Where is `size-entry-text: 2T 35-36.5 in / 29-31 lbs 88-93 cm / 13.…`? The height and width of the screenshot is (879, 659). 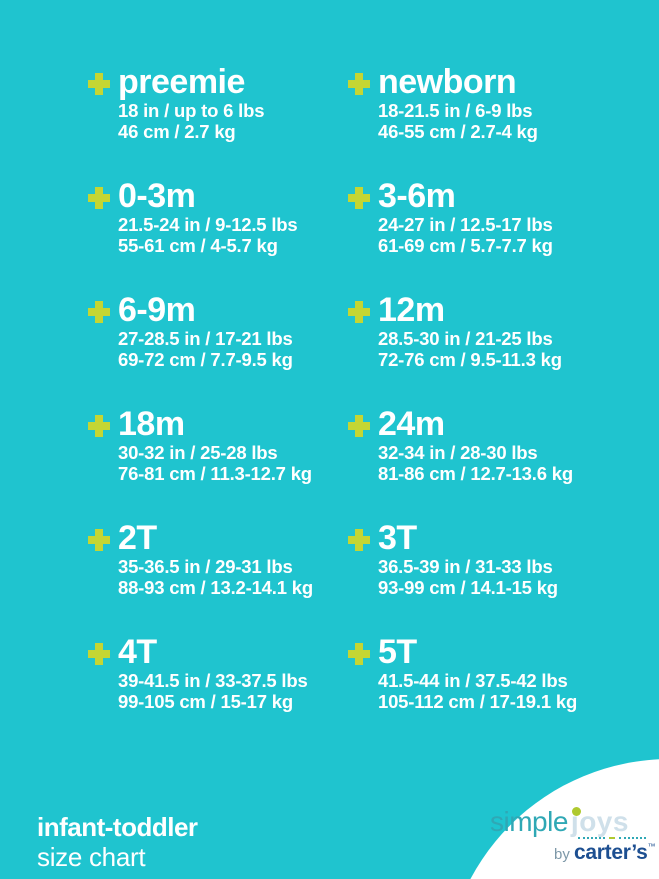 size-entry-text: 2T 35-36.5 in / 29-31 lbs 88-93 cm / 13.… is located at coordinates (215, 559).